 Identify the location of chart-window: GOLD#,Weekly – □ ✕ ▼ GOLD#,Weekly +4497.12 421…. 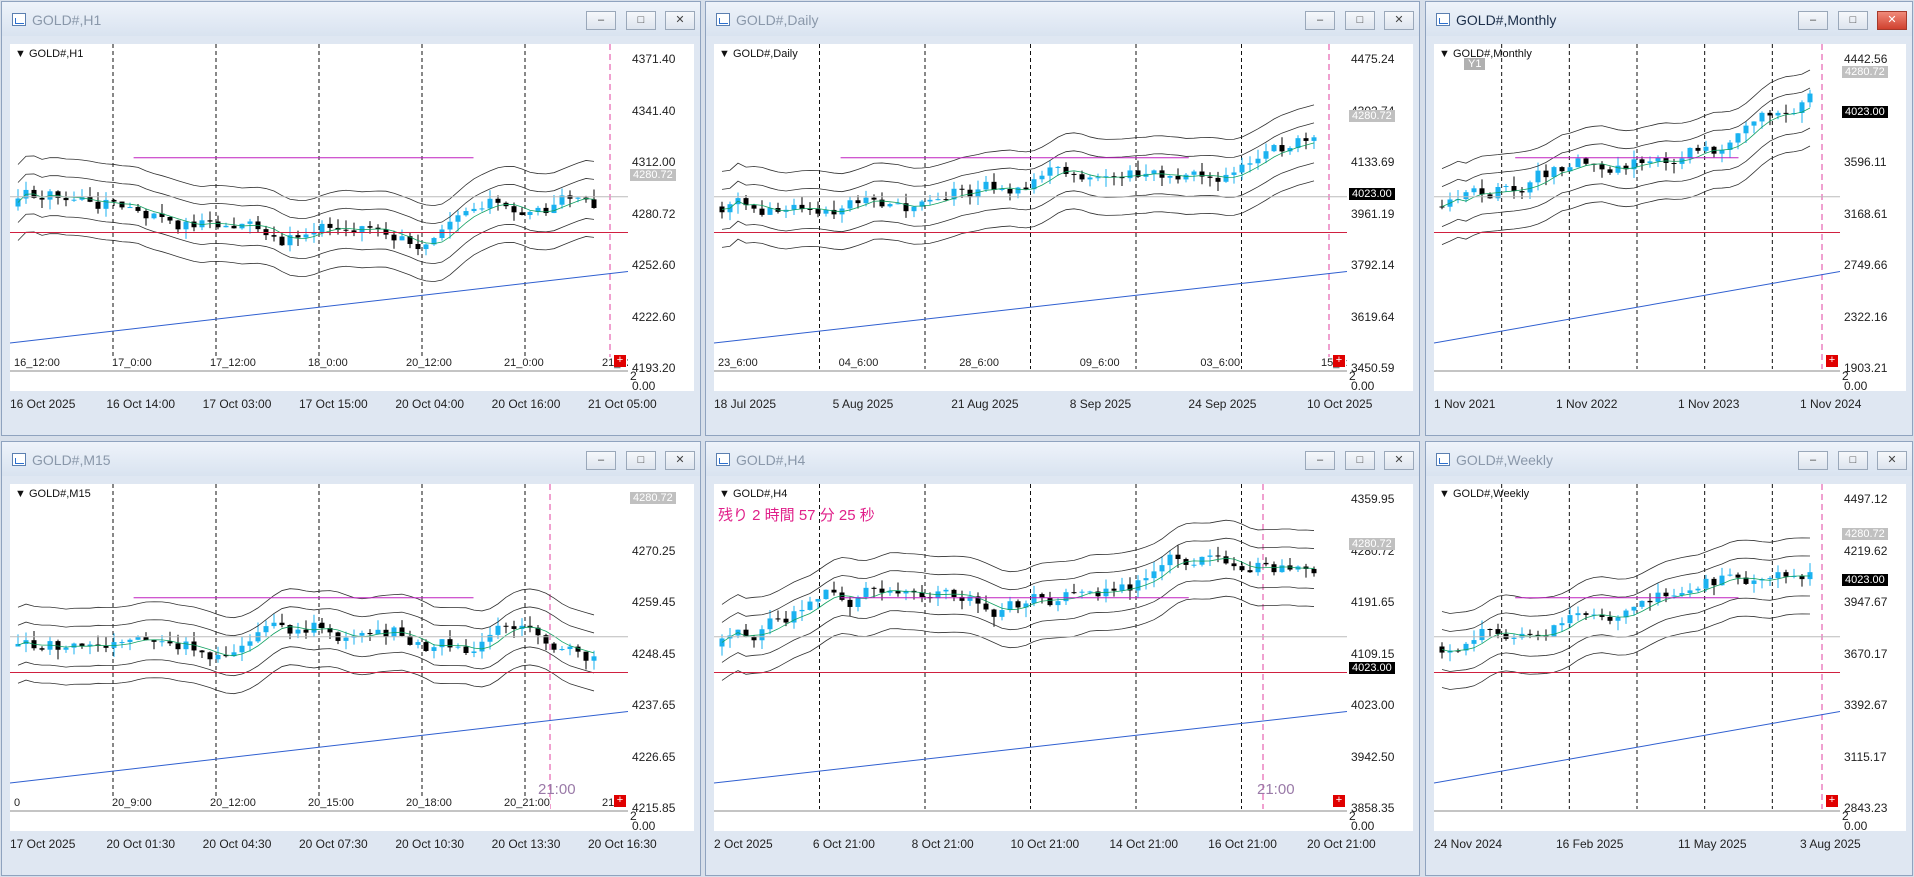
(1669, 658).